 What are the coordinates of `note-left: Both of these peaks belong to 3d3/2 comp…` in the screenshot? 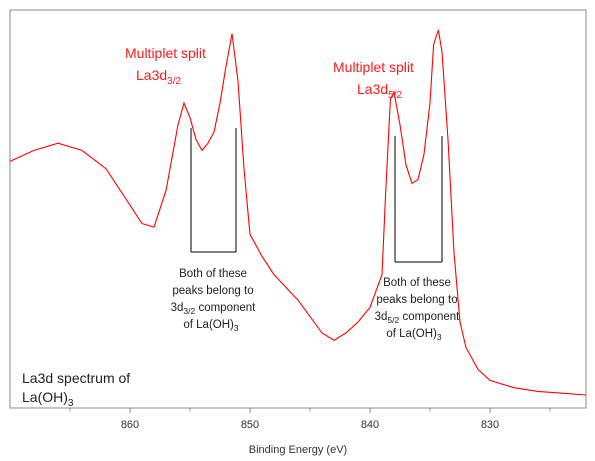 It's located at (214, 300).